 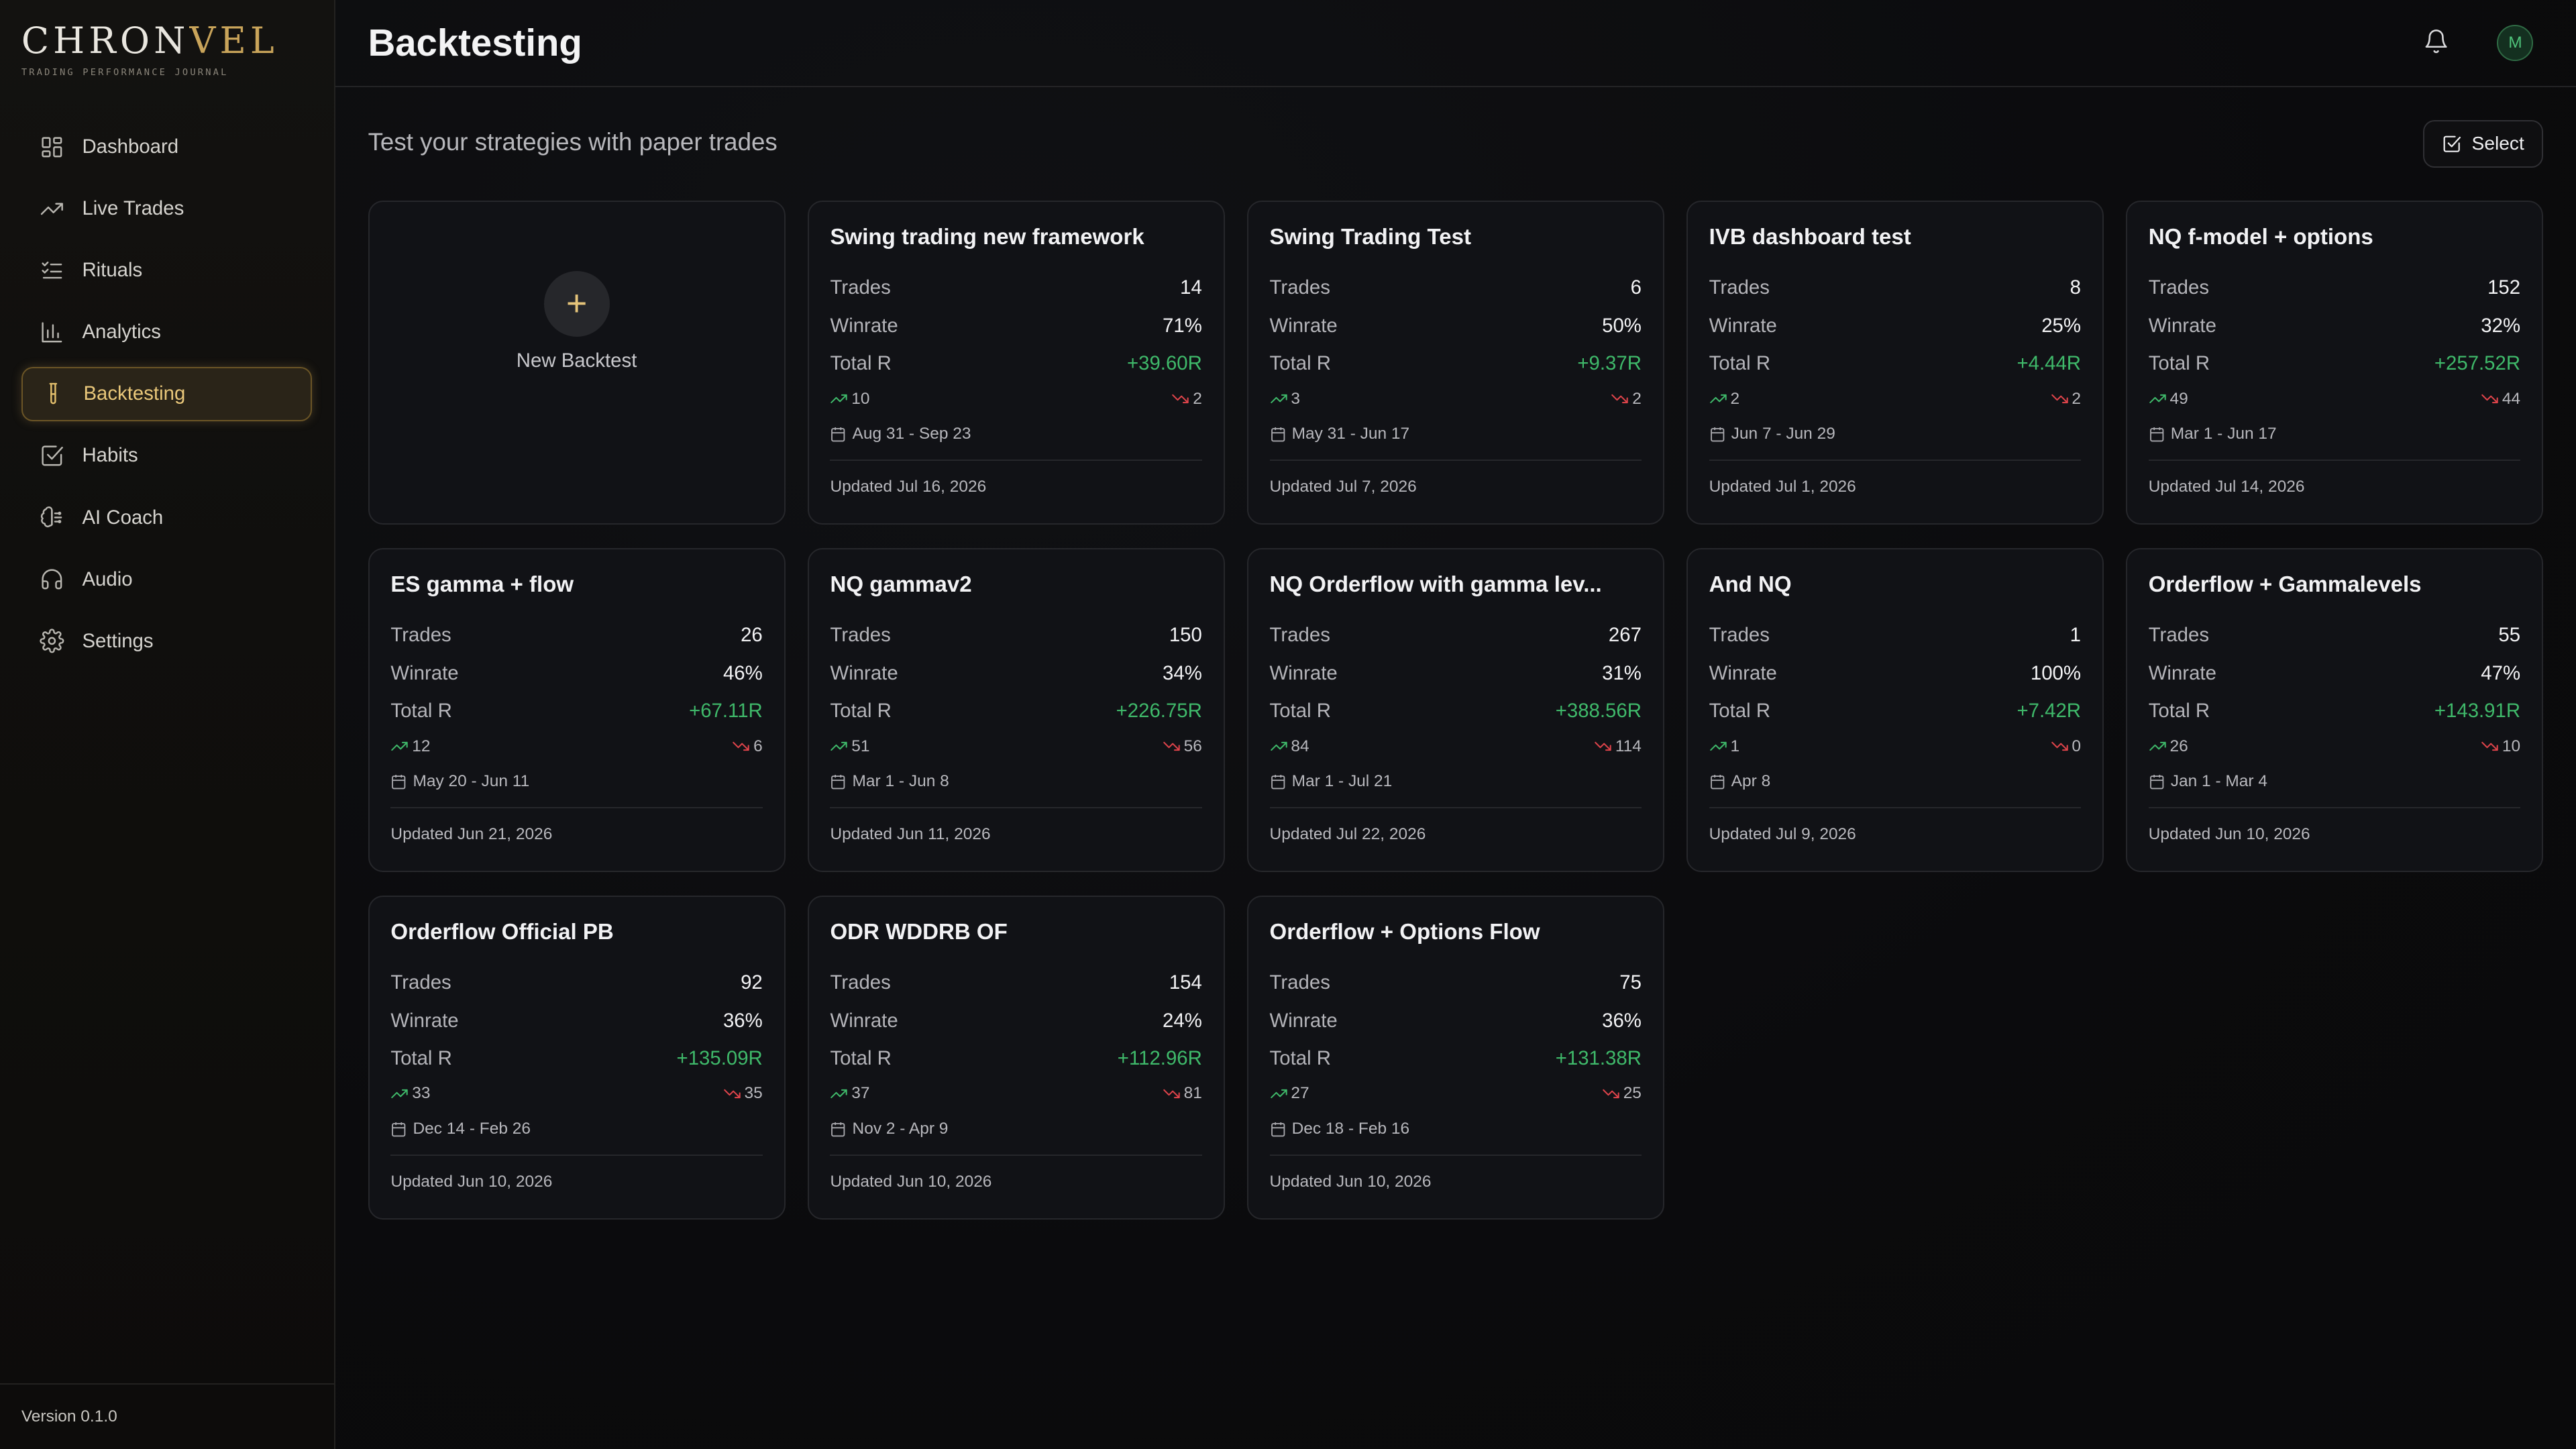 I want to click on trades-value: 154, so click(x=1185, y=982).